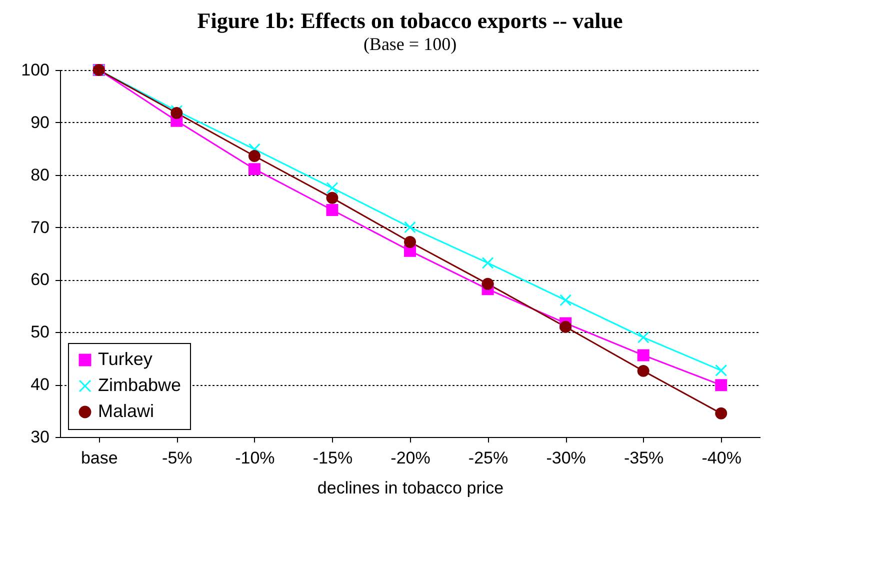 This screenshot has width=876, height=563. Describe the element at coordinates (410, 488) in the screenshot. I see `x-axis-title: declines in tobacco price` at that location.